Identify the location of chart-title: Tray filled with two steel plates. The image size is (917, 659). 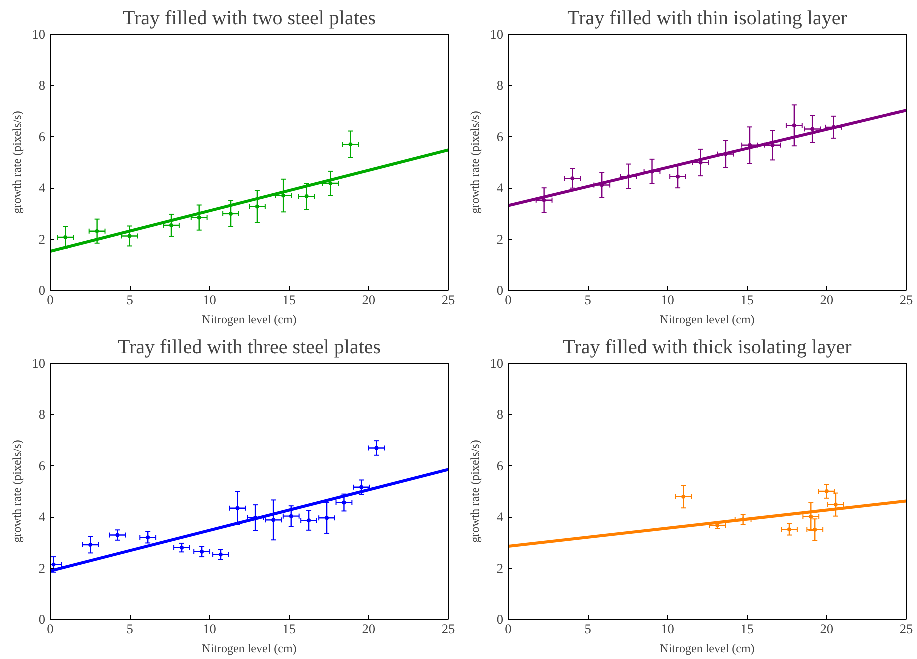
(249, 19).